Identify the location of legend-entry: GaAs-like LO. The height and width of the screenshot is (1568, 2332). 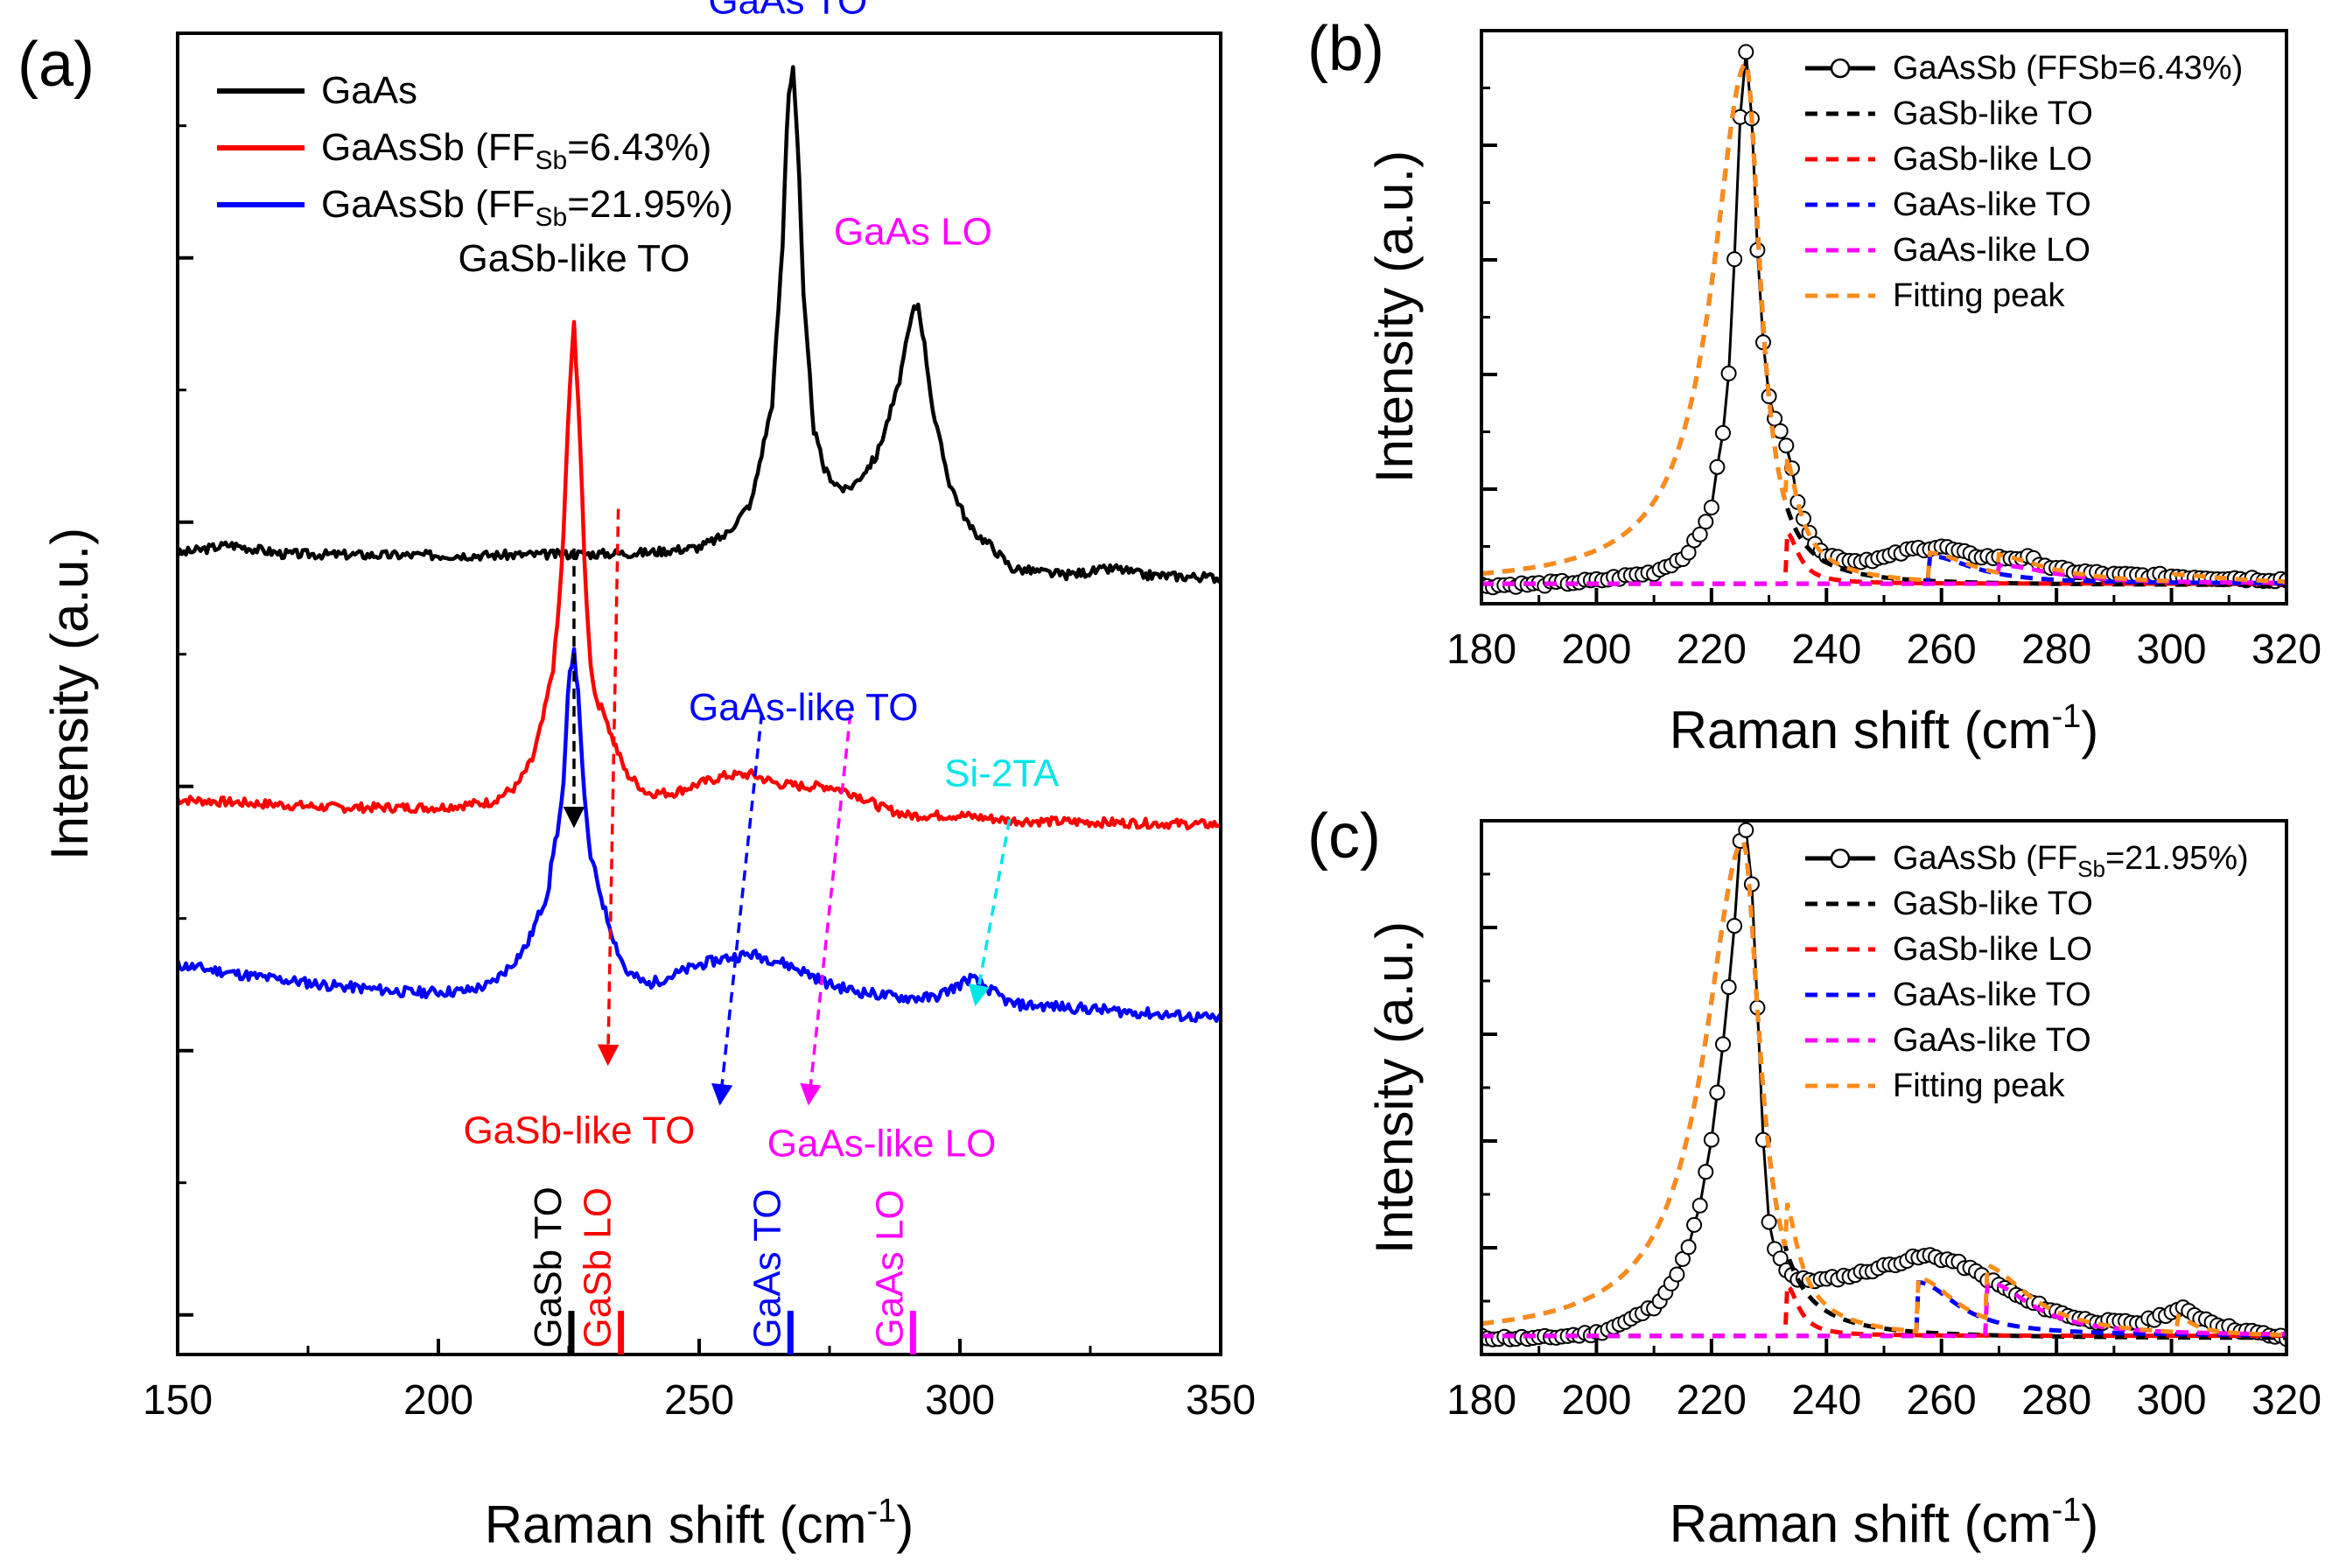
(1992, 250).